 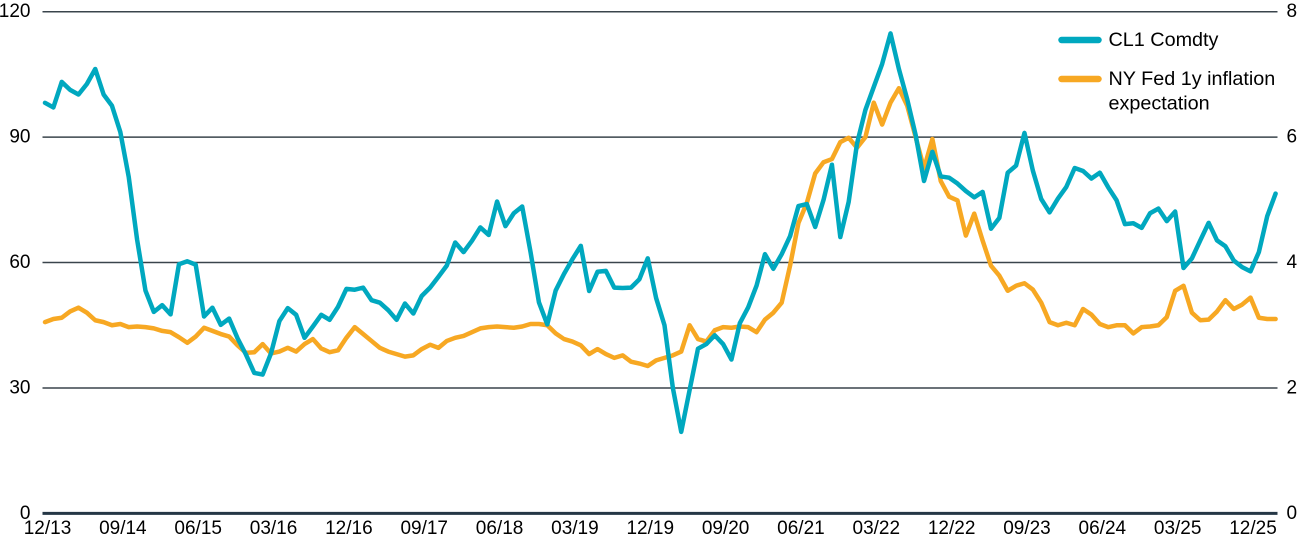 I want to click on right-axis-tick-label: 4, so click(x=1292, y=262).